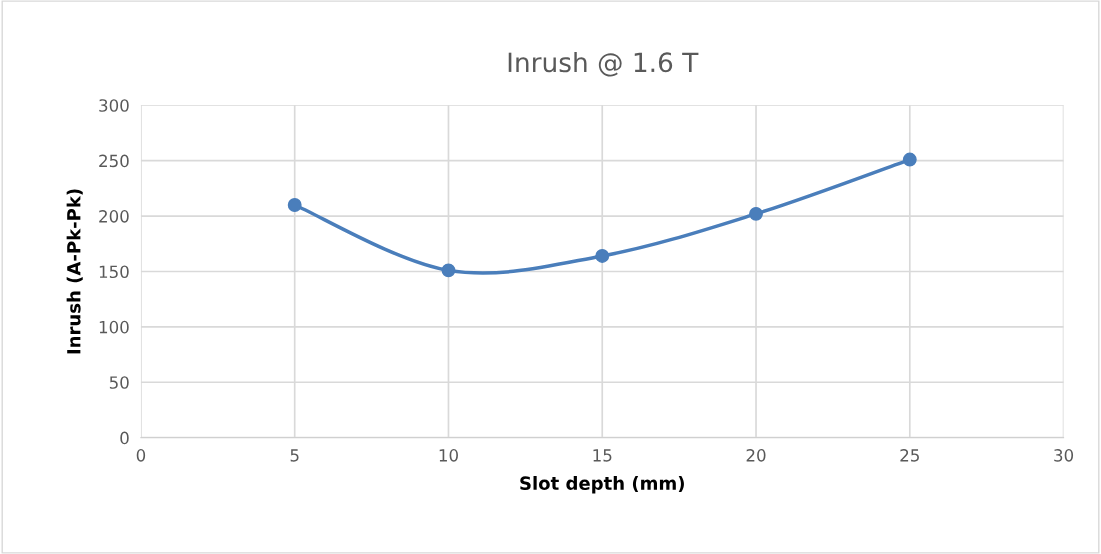 This screenshot has height=554, width=1101. I want to click on x-tick-label: 0, so click(141, 455).